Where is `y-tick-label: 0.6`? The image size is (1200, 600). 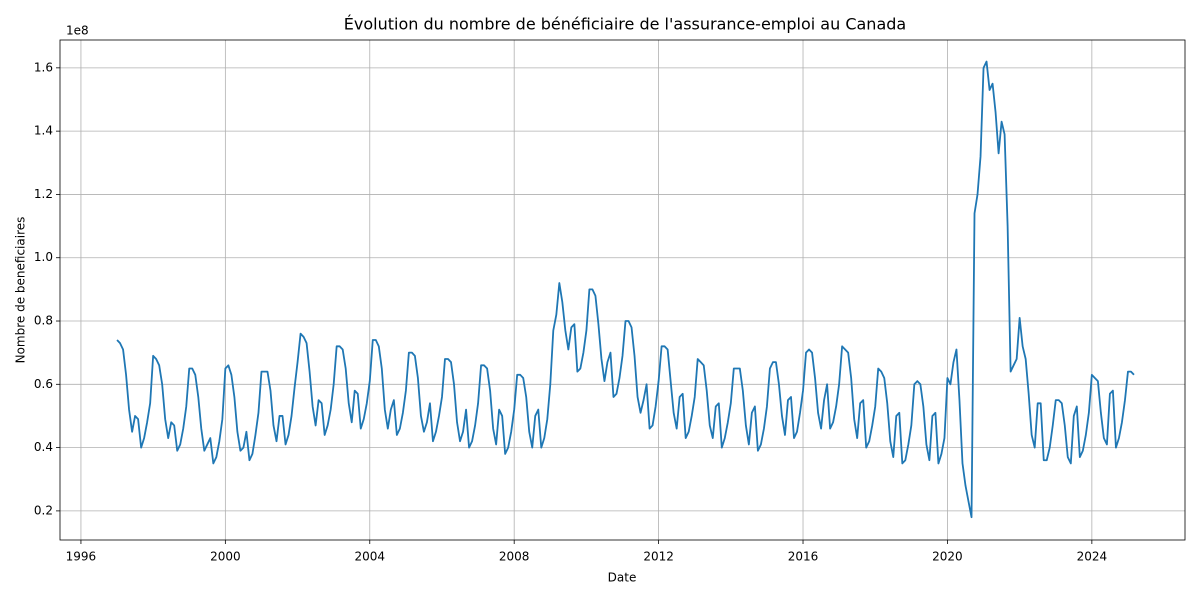
y-tick-label: 0.6 is located at coordinates (43, 384).